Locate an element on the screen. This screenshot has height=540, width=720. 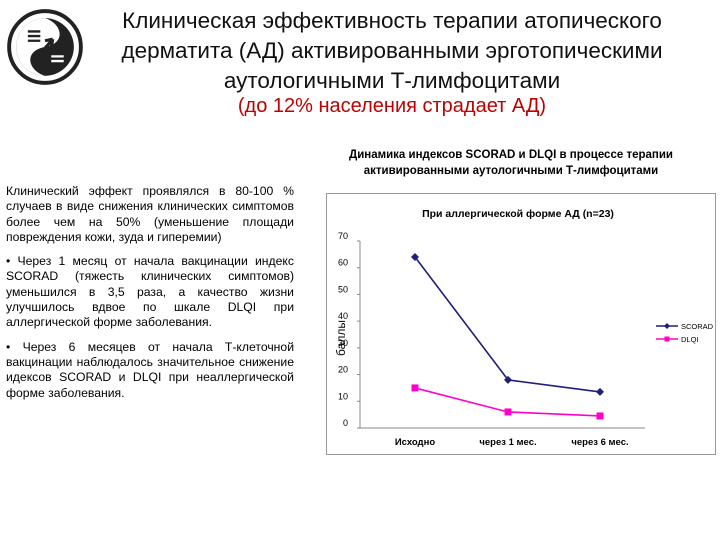
legend-label: DLQI is located at coordinates (690, 339).